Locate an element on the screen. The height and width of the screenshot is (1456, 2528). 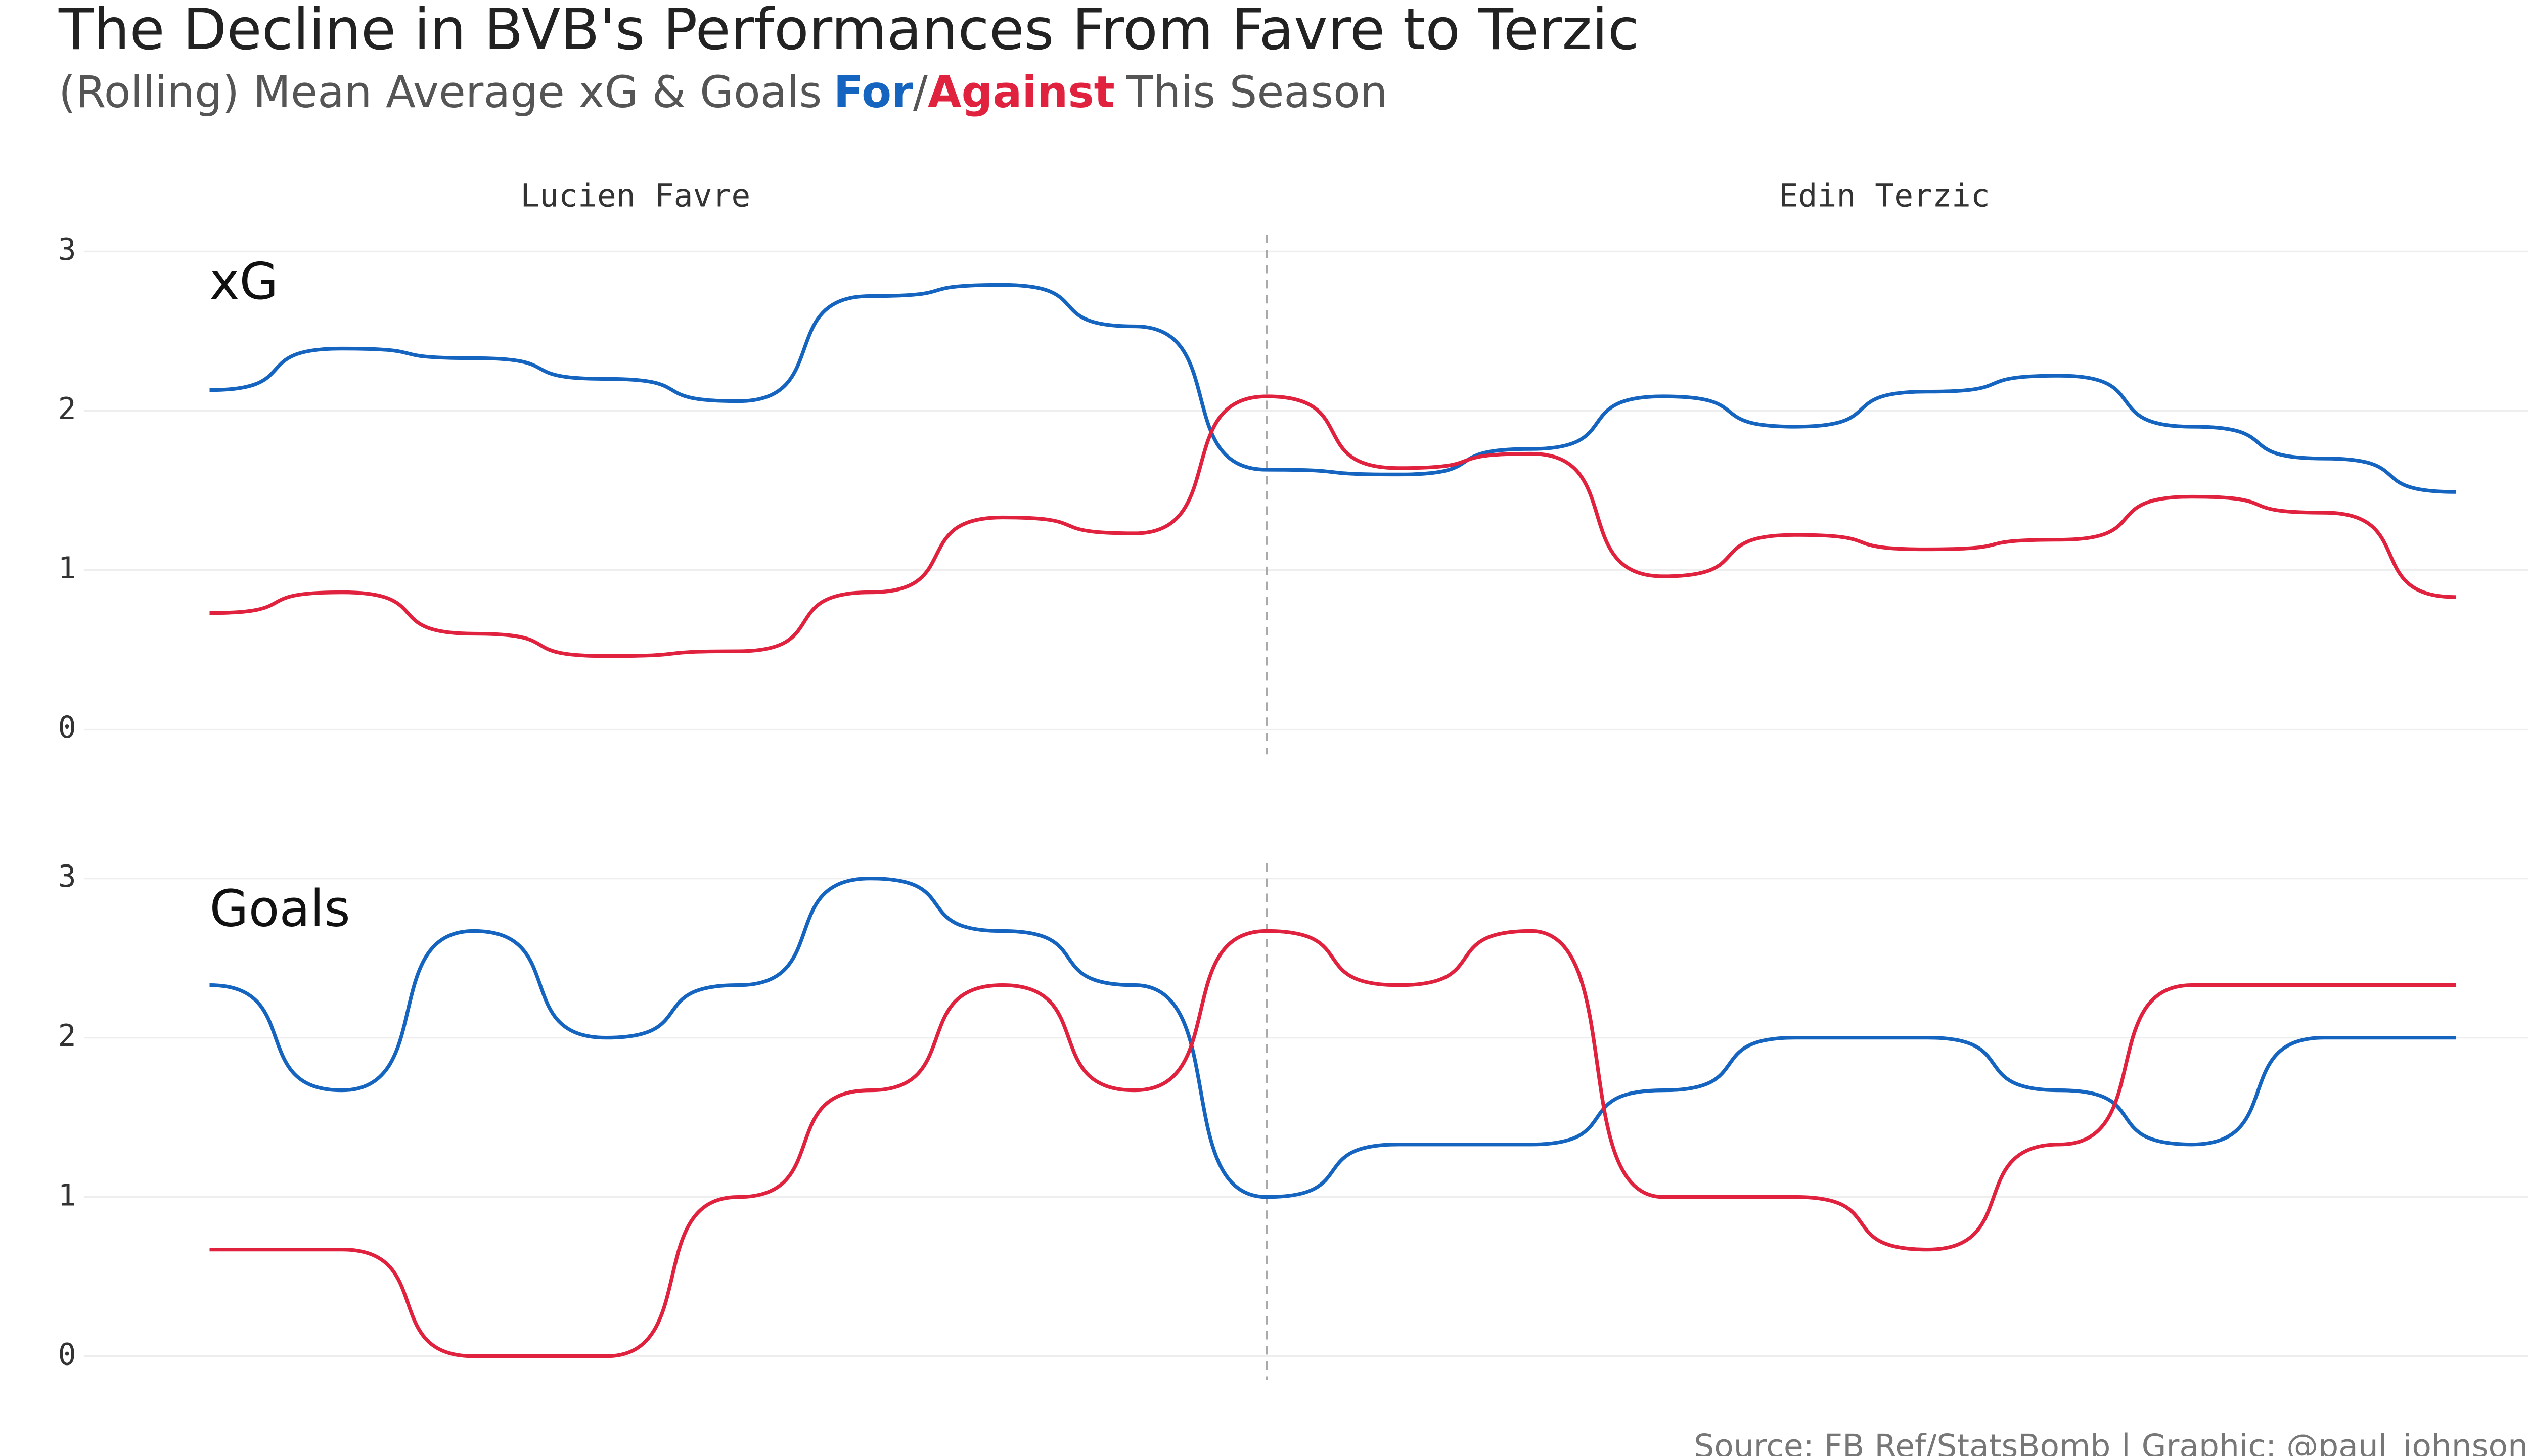
subtitle-prefix: (Rolling) Mean Average xG & Goals is located at coordinates (441, 92).